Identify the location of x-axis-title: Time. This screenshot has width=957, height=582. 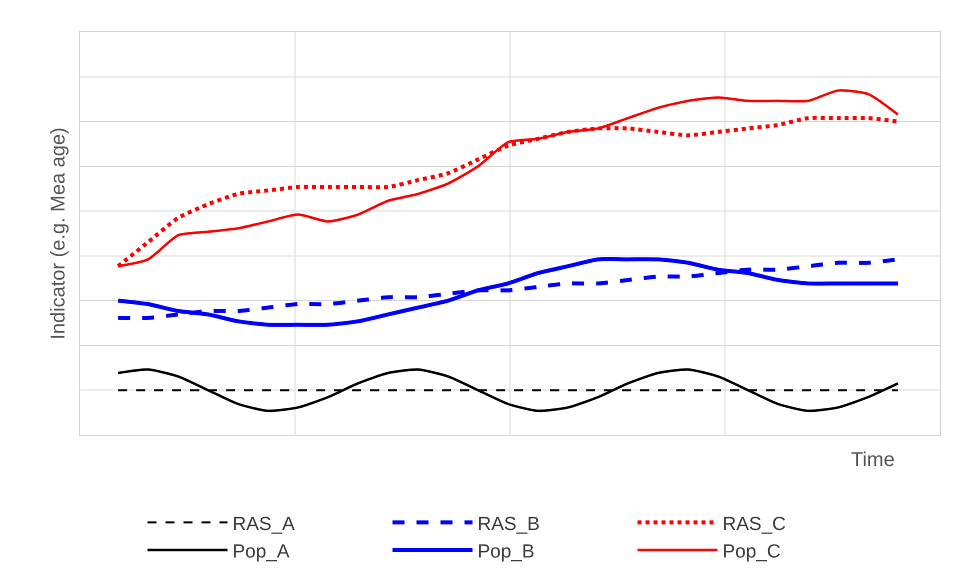
(873, 460).